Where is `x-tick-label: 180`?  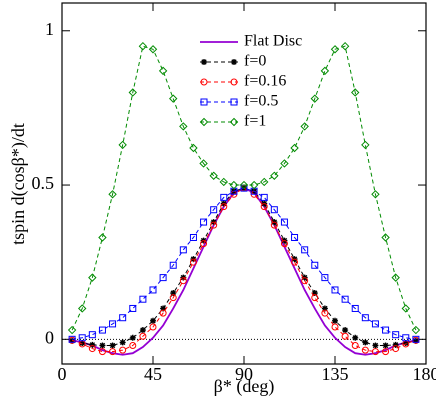
x-tick-label: 180 is located at coordinates (424, 374).